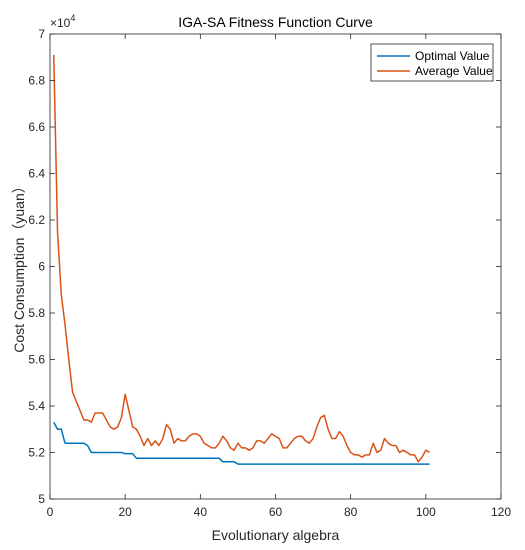  I want to click on y-tick-label: 5, so click(41, 499).